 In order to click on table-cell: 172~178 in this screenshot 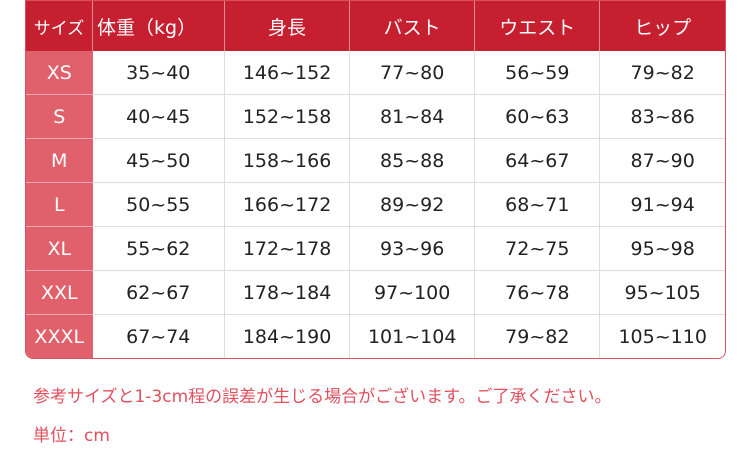, I will do `click(287, 248)`.